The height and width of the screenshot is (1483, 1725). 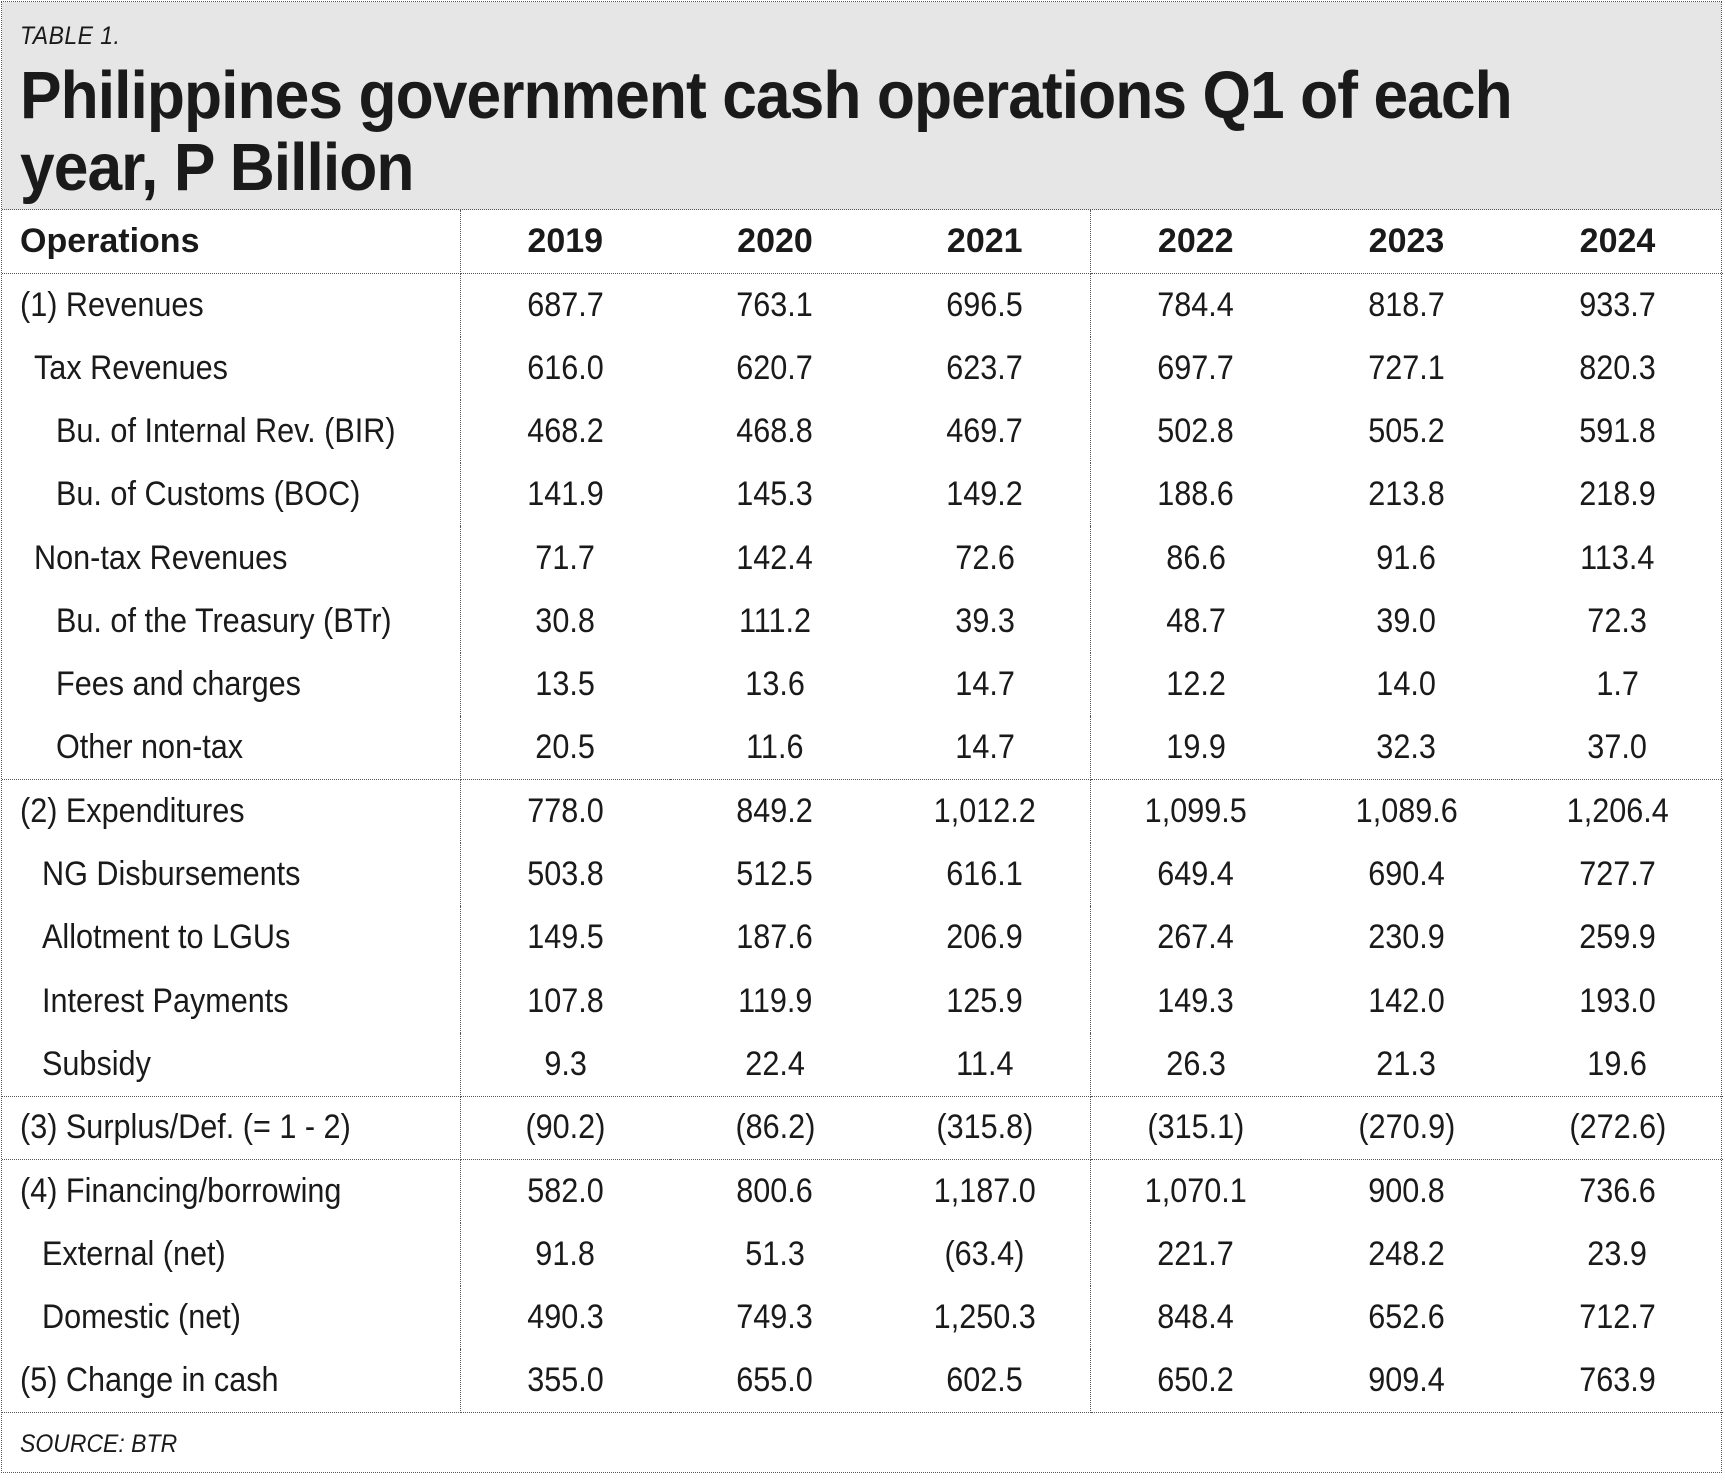 I want to click on column-header-year: 2023, so click(x=1406, y=242).